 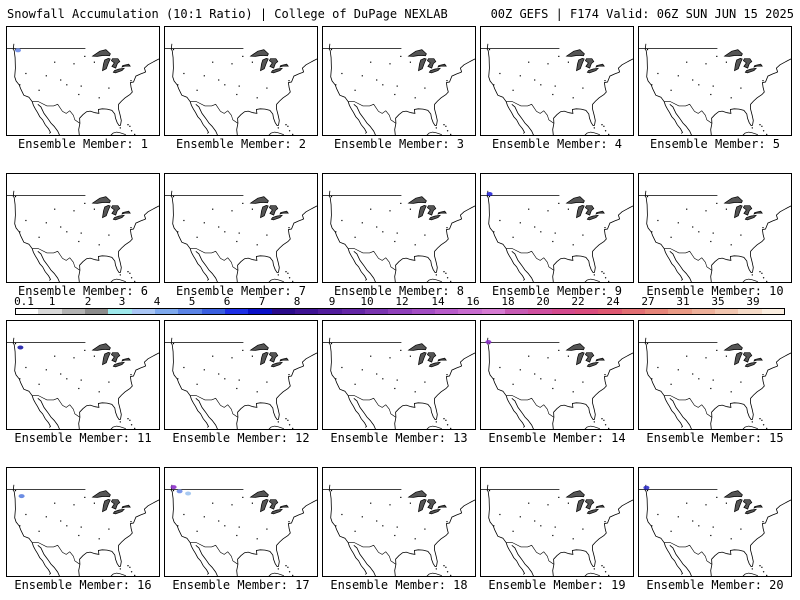 I want to click on ensemble-member-label: Ensemble Member: 13, so click(x=399, y=438).